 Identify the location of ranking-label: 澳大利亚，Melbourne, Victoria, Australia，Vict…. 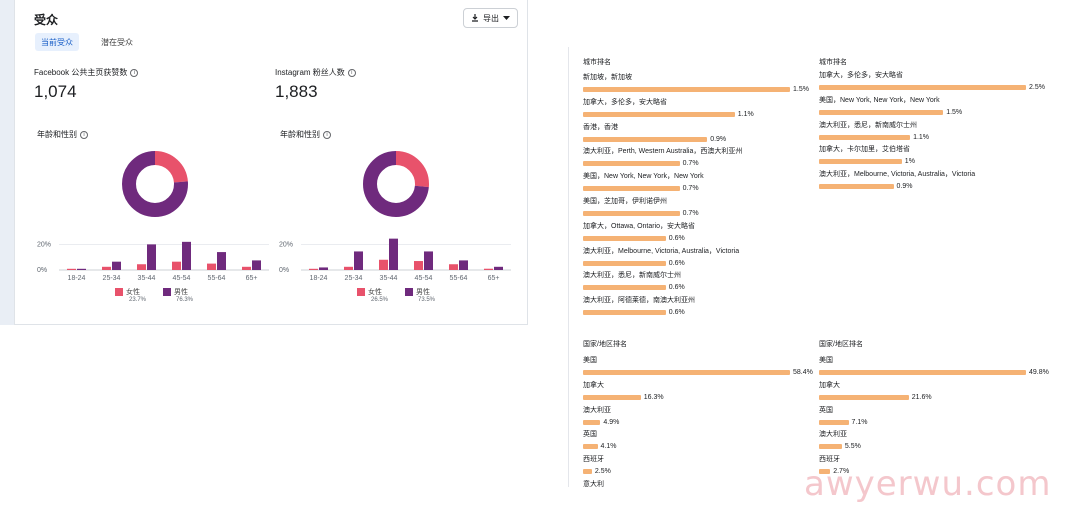
(897, 175).